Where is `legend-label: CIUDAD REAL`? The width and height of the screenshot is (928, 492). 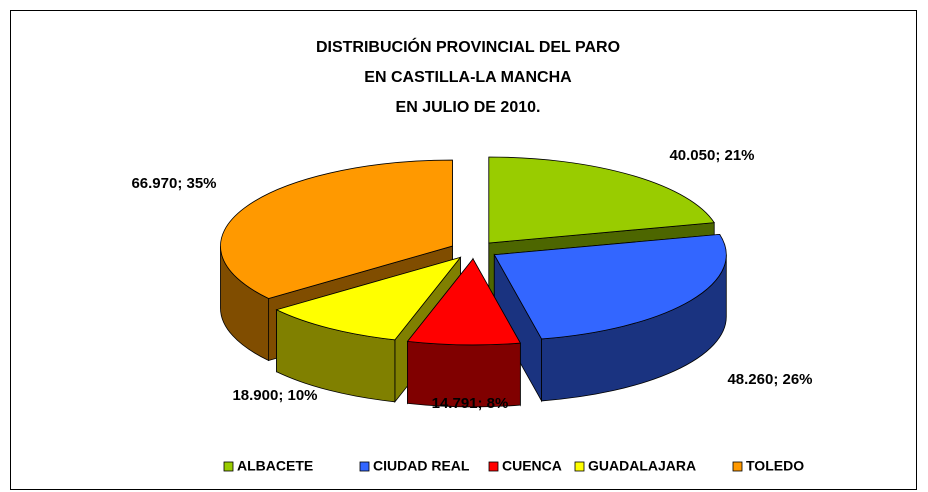
legend-label: CIUDAD REAL is located at coordinates (421, 466).